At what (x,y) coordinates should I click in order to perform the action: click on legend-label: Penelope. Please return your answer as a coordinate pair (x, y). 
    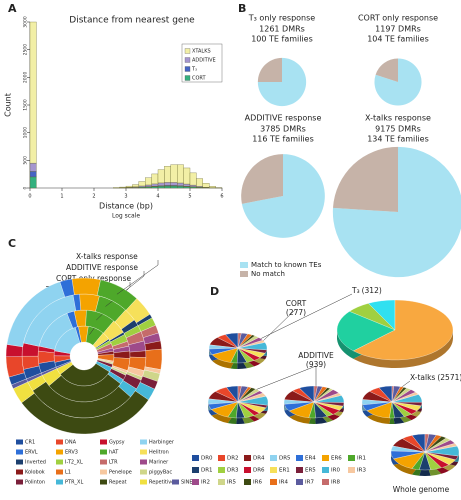
    Looking at the image, I should click on (120, 473).